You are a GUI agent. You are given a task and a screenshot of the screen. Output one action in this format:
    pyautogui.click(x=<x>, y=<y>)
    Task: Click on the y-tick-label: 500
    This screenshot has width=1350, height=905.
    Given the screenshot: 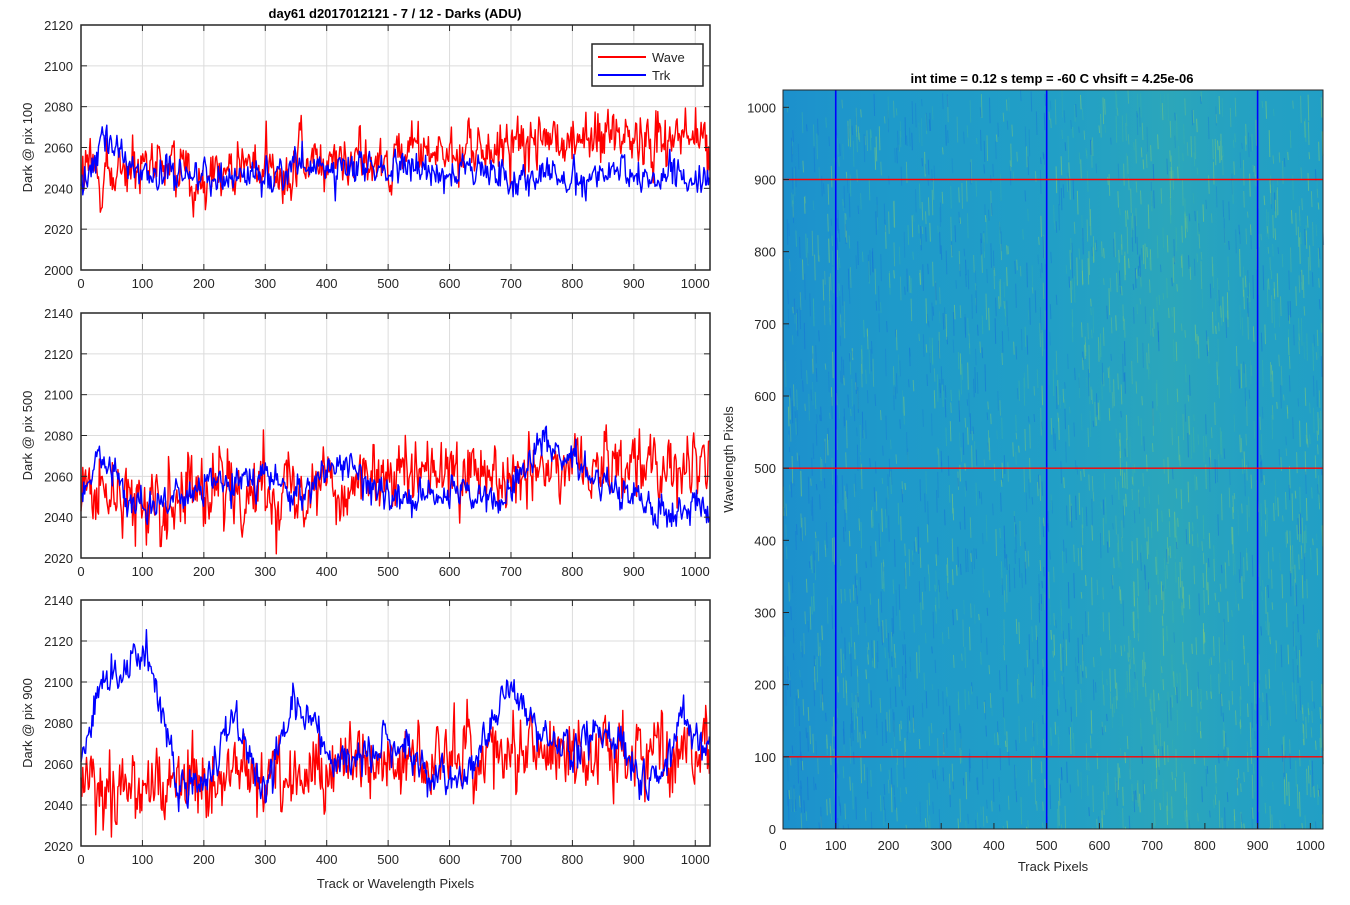 What is the action you would take?
    pyautogui.click(x=765, y=468)
    